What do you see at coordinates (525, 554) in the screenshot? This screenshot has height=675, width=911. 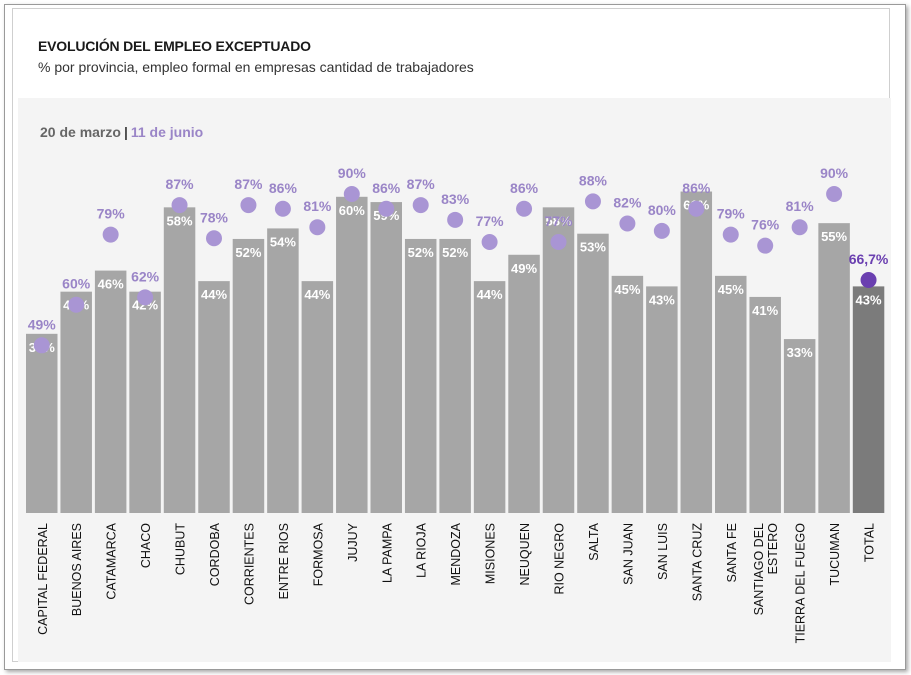 I see `category-label-14: NEUQUEN` at bounding box center [525, 554].